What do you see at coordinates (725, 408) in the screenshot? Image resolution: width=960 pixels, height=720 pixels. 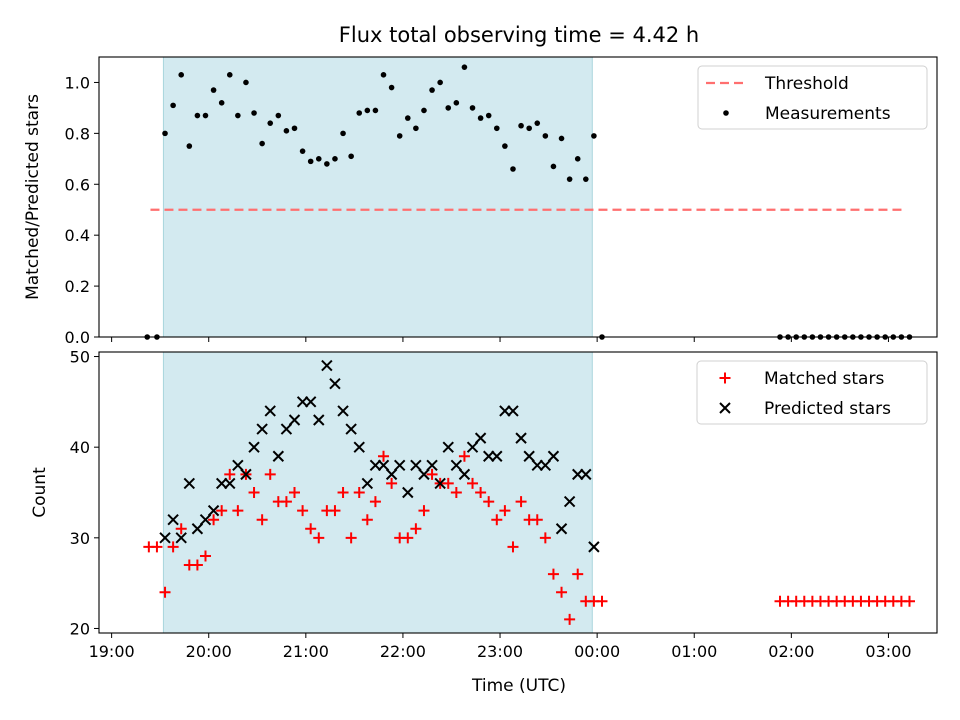 I see `legend-predicted-swatch` at bounding box center [725, 408].